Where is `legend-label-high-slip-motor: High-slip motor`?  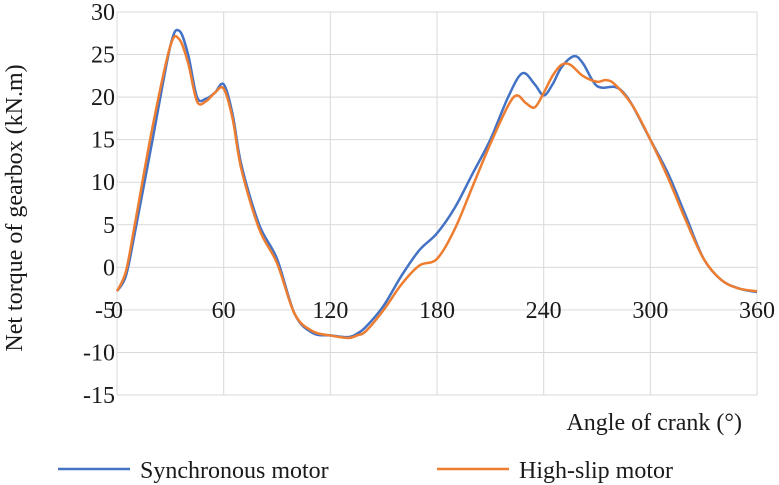 legend-label-high-slip-motor: High-slip motor is located at coordinates (596, 471).